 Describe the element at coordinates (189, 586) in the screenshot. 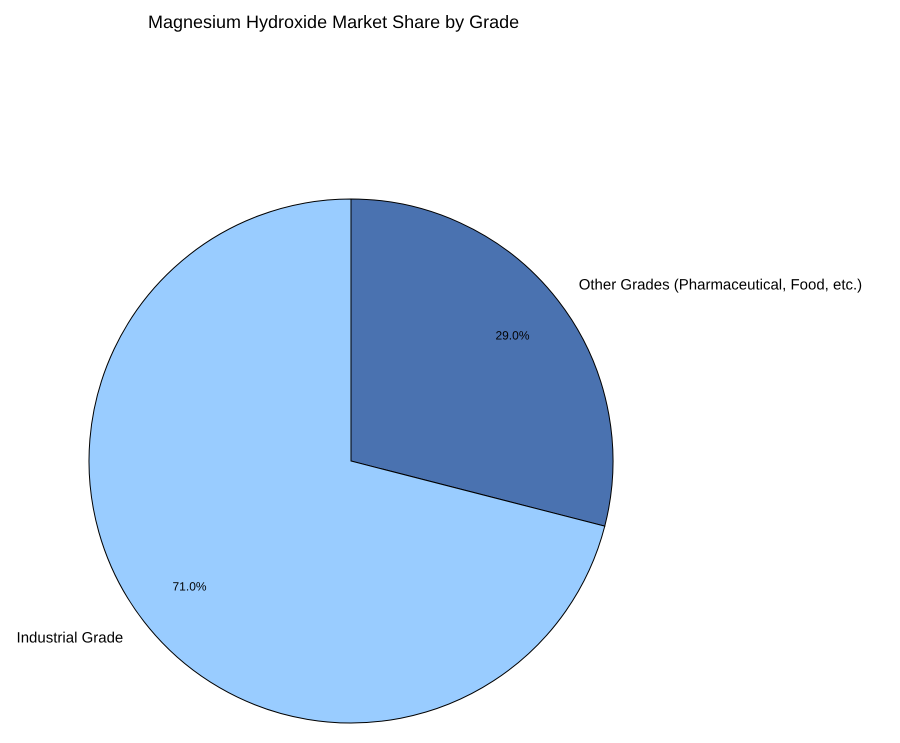

I see `data-label: 71.0%` at that location.